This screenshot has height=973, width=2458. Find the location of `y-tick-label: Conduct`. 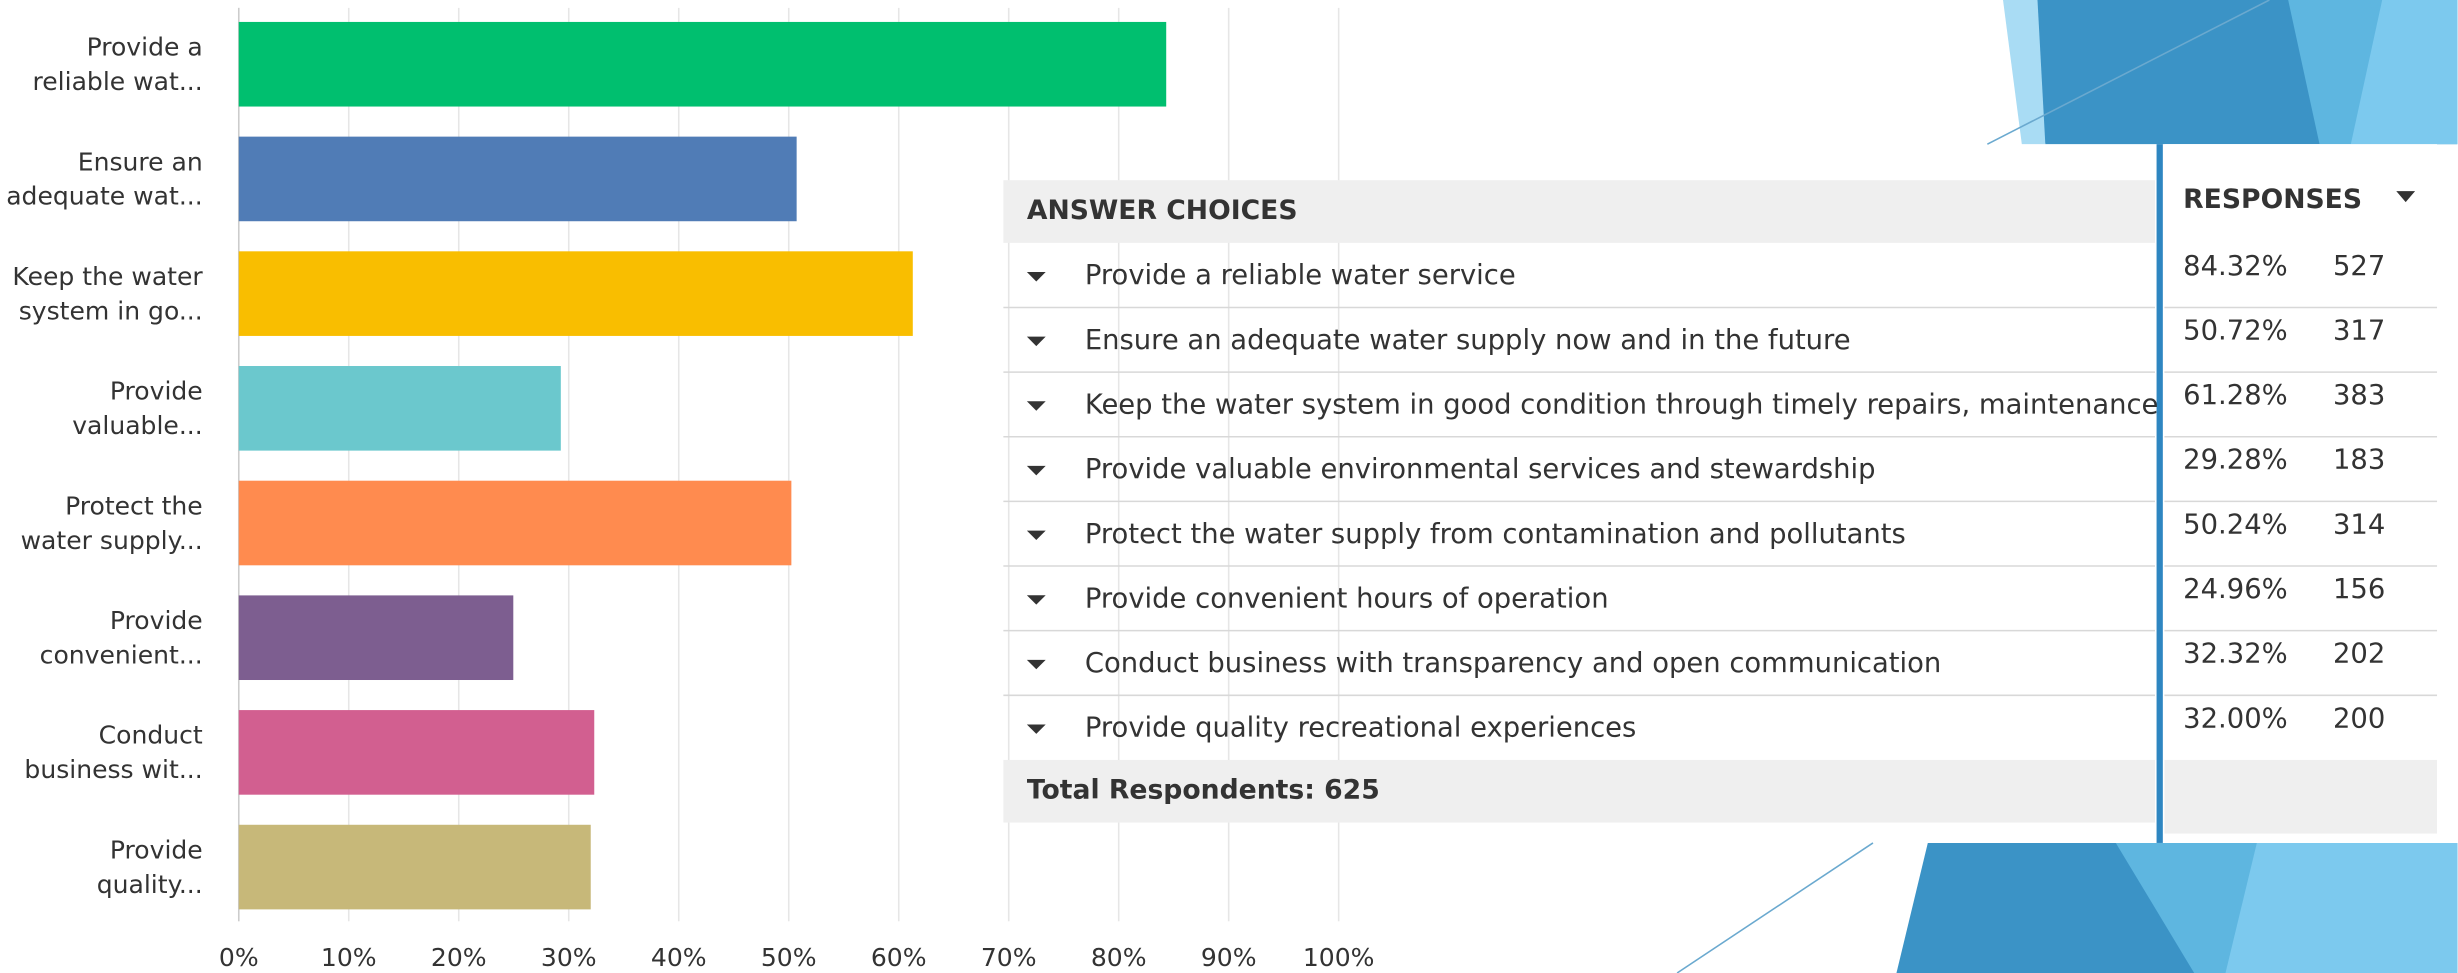

y-tick-label: Conduct is located at coordinates (151, 735).